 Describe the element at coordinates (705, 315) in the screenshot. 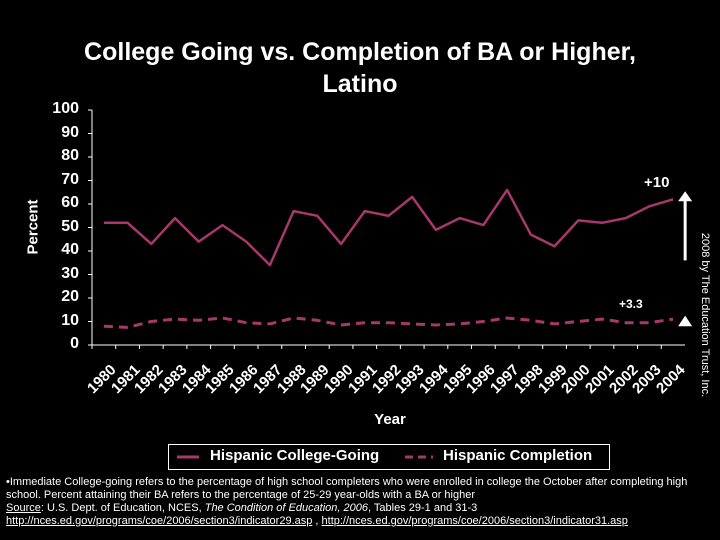

I see `copyright-credit: 2008 by The Education Trust, Inc.` at that location.